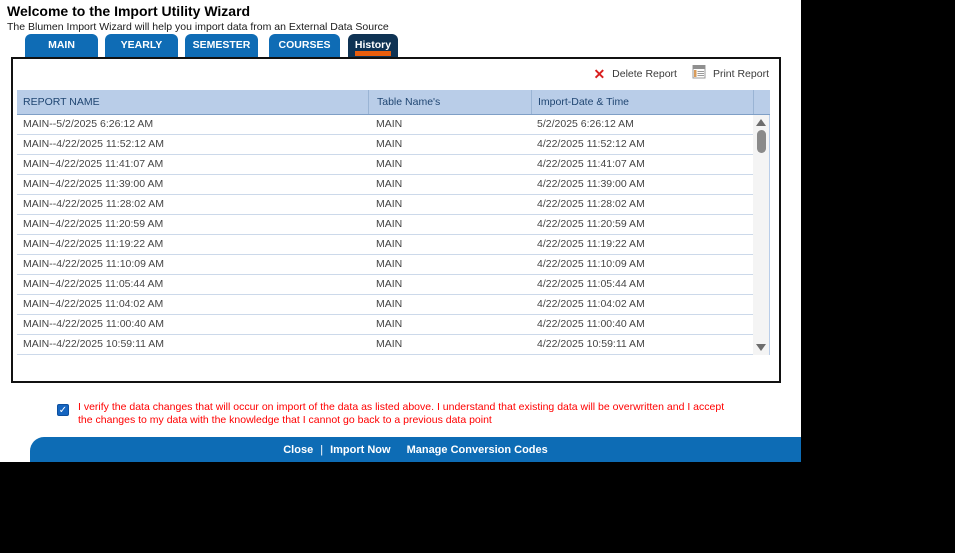 Image resolution: width=955 pixels, height=553 pixels. I want to click on scrollbar-up-arrow-icon, so click(761, 122).